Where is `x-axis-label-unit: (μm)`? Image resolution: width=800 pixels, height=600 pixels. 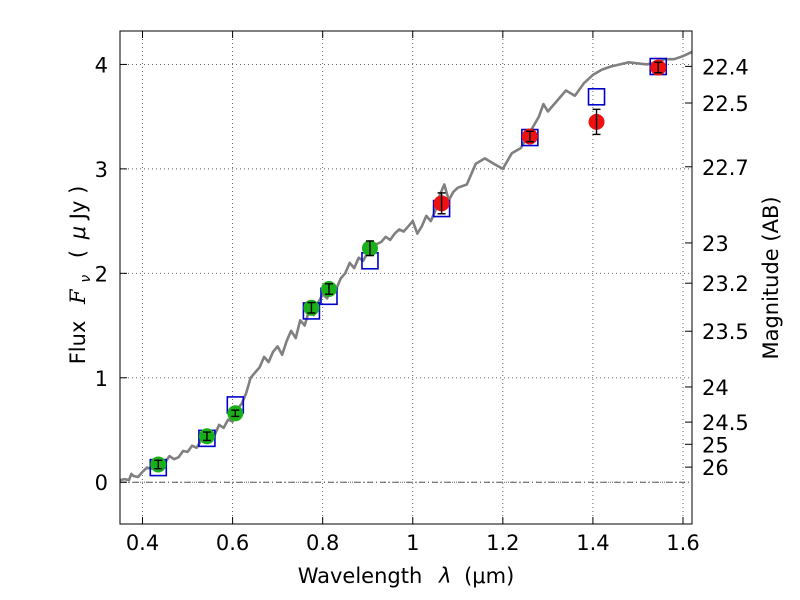 x-axis-label-unit: (μm) is located at coordinates (489, 576).